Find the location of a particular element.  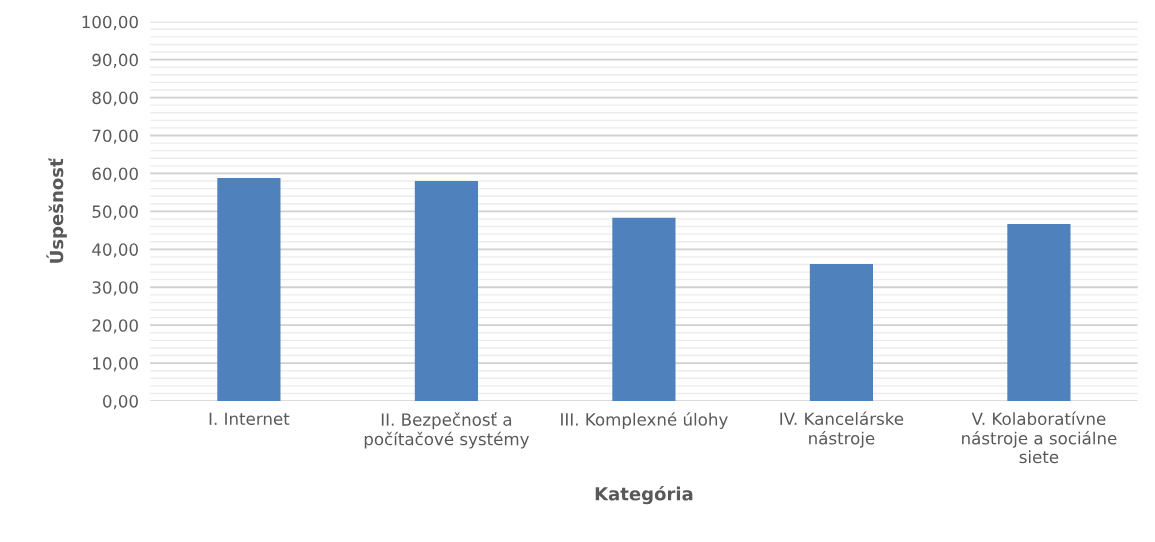

y-tick-label: 70,00 is located at coordinates (115, 136).